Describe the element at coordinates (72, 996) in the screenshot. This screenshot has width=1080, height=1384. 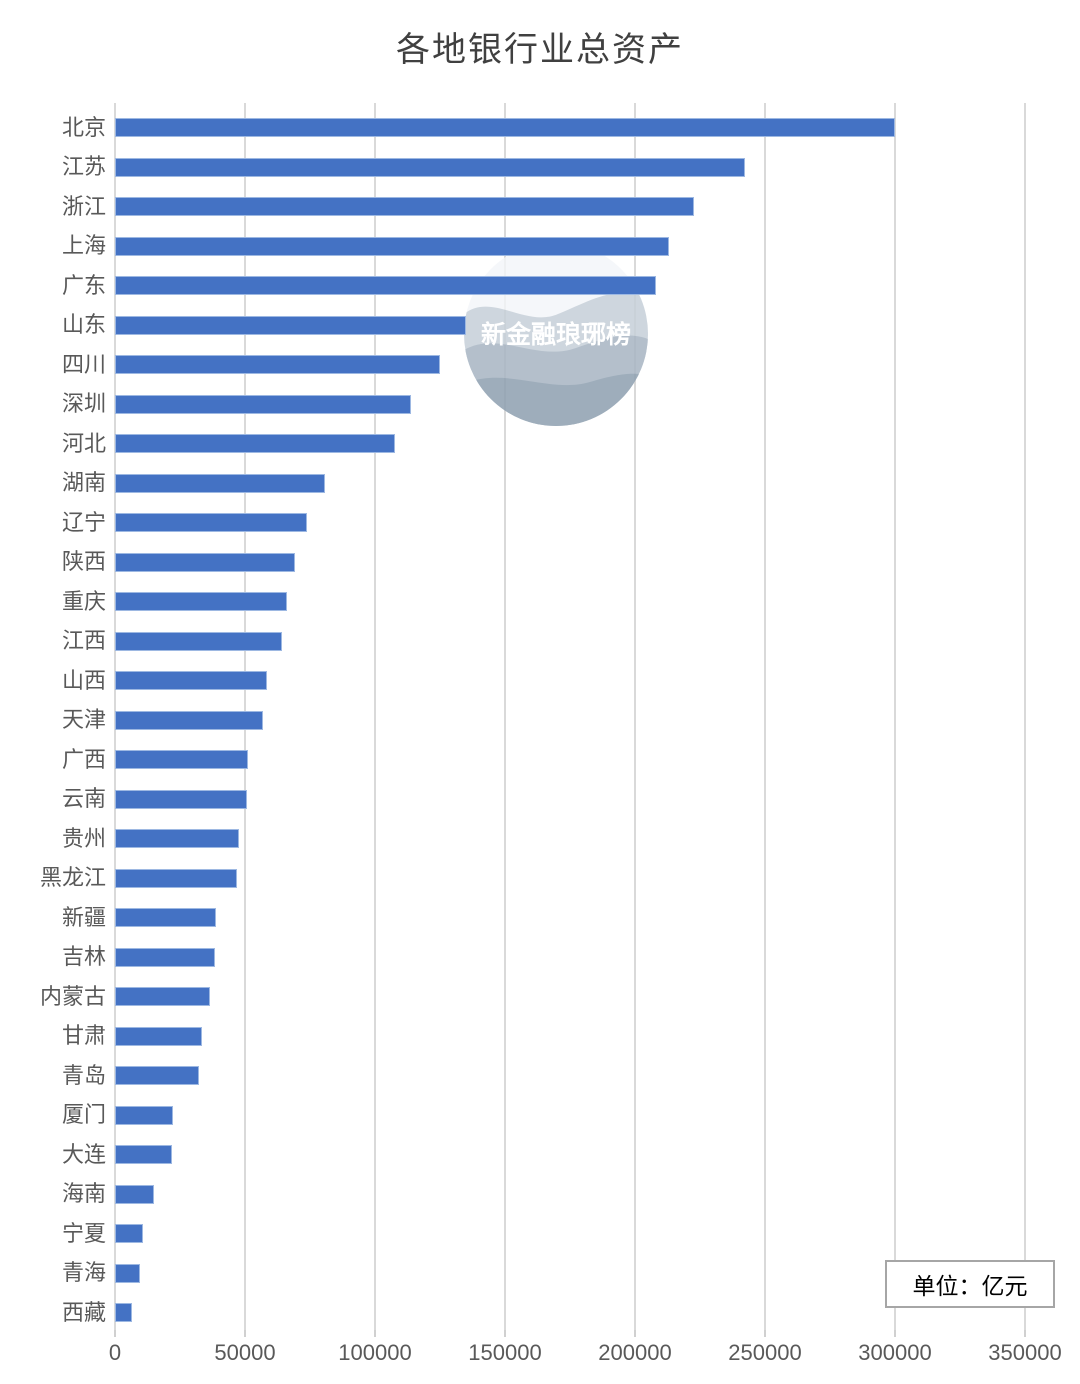
I see `category-label: 内蒙古` at that location.